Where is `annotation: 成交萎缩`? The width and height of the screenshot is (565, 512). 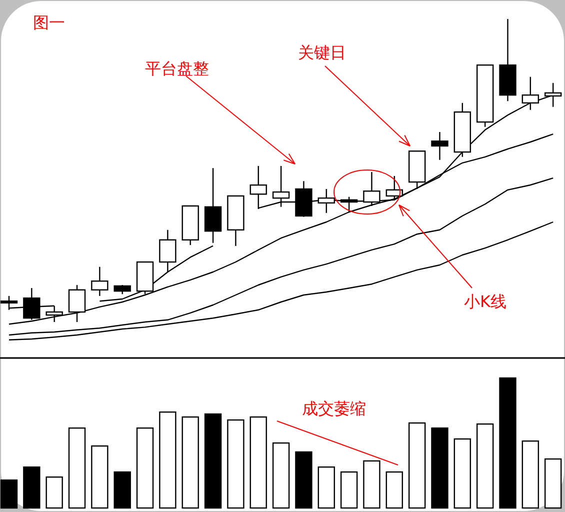
annotation: 成交萎缩 is located at coordinates (334, 408).